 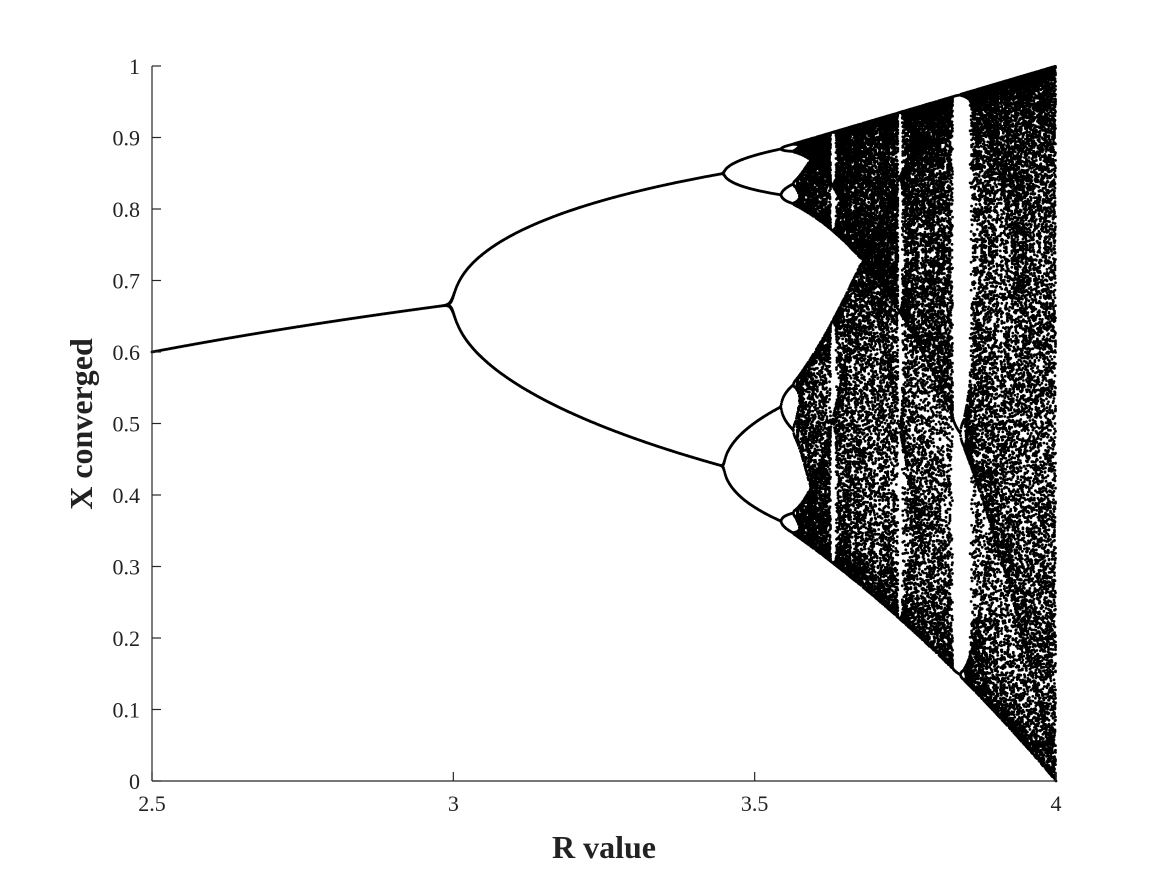 I want to click on x-ticks: 2.5 3 3.5 4, so click(x=600, y=794).